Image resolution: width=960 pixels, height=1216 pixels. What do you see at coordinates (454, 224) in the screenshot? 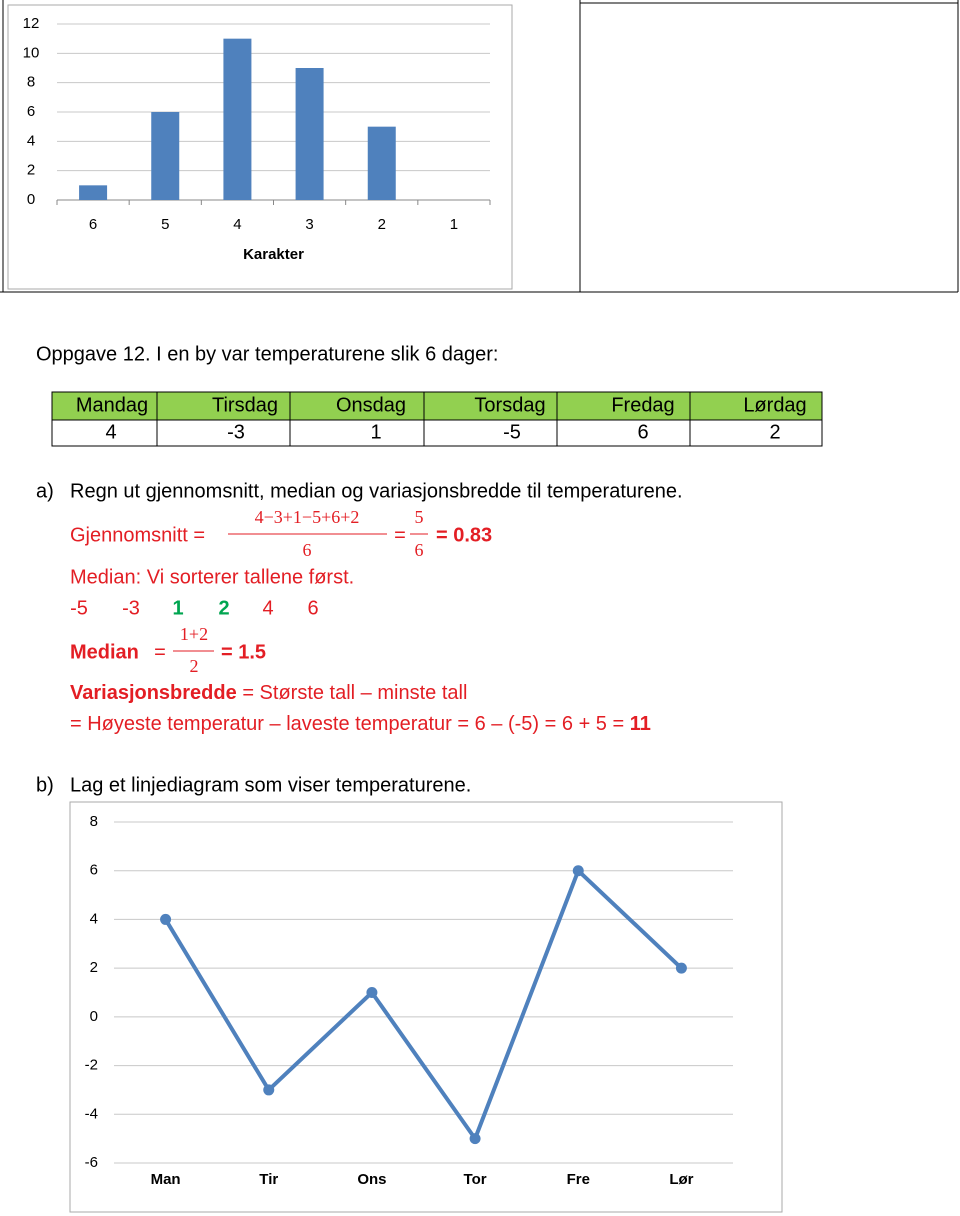
I see `x-tick-label: 1` at bounding box center [454, 224].